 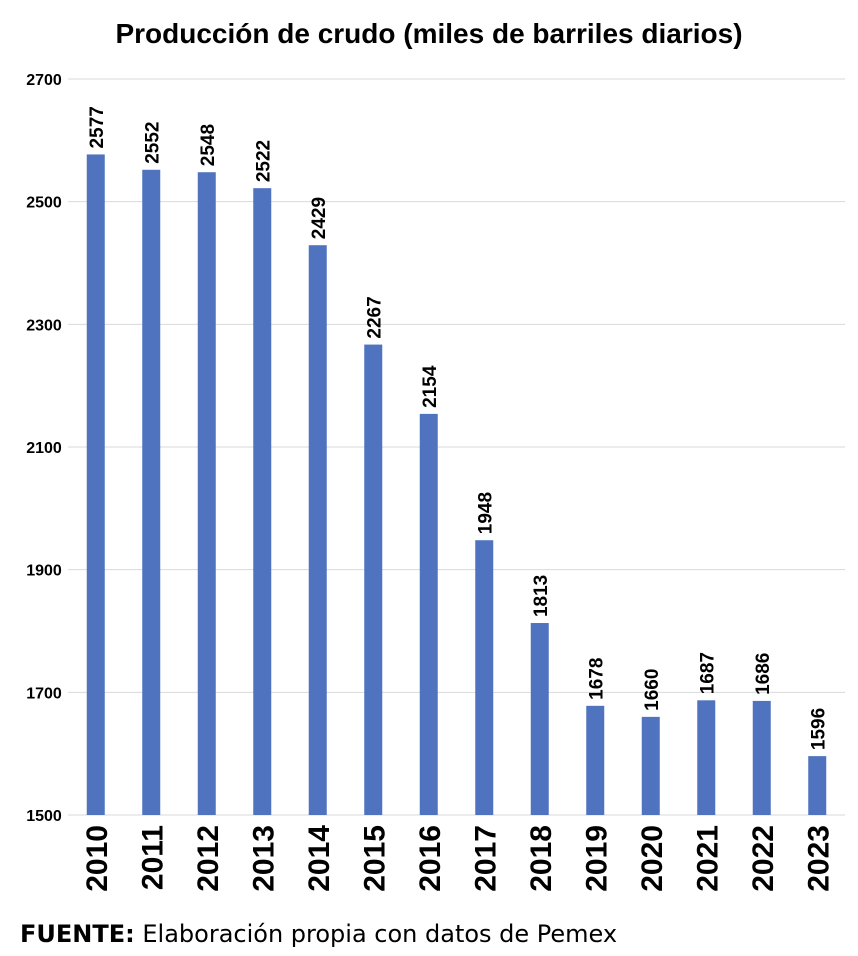 What do you see at coordinates (652, 858) in the screenshot?
I see `x-tick-label: 2020` at bounding box center [652, 858].